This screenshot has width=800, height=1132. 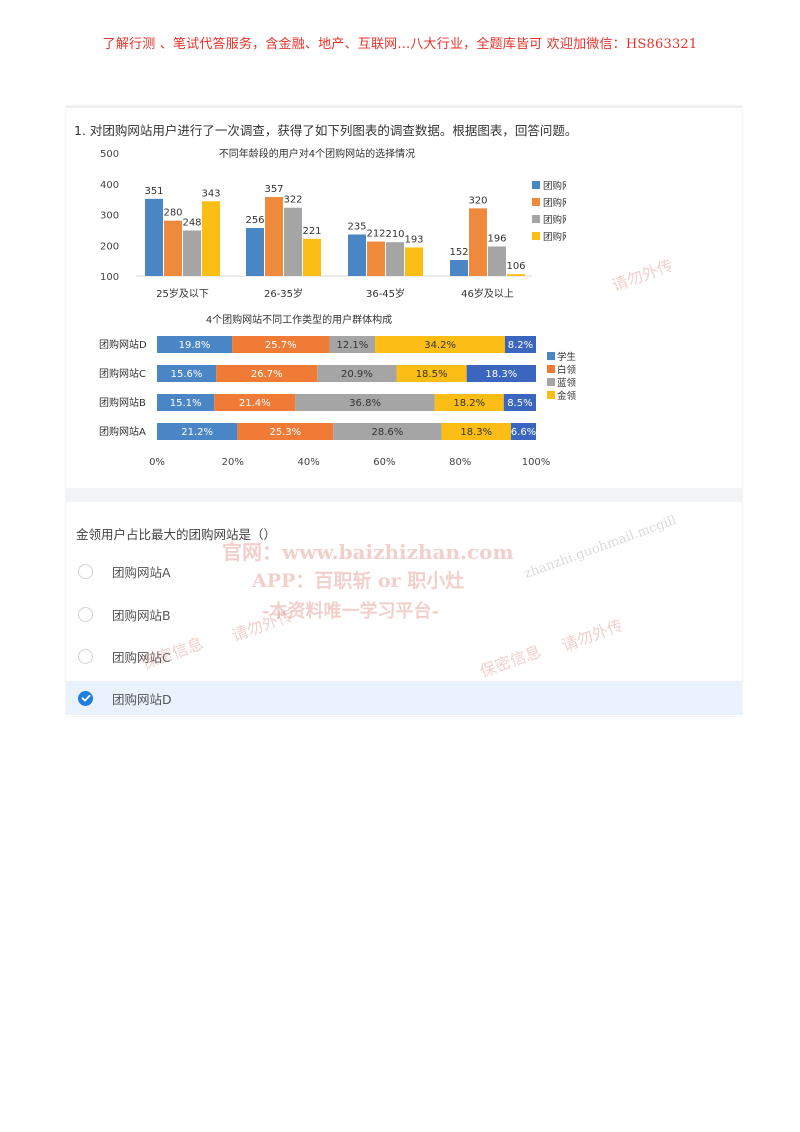 I want to click on data-label: 357, so click(x=273, y=189).